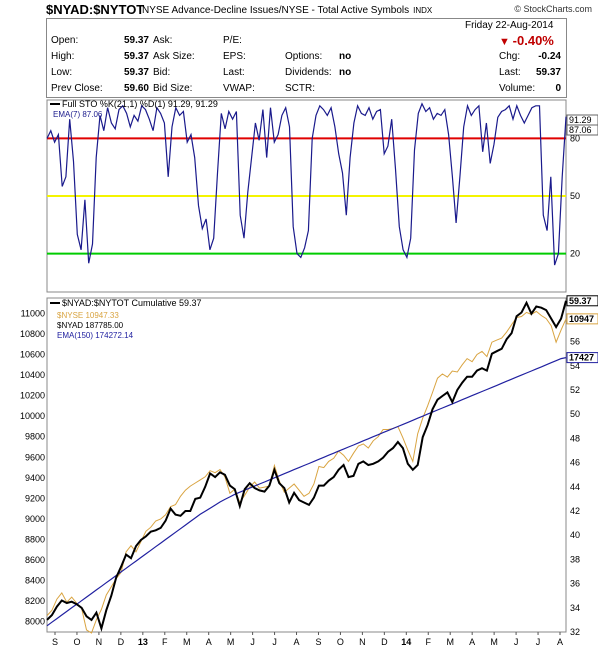 This screenshot has height=650, width=598. I want to click on right-axis-tick: 54, so click(575, 366).